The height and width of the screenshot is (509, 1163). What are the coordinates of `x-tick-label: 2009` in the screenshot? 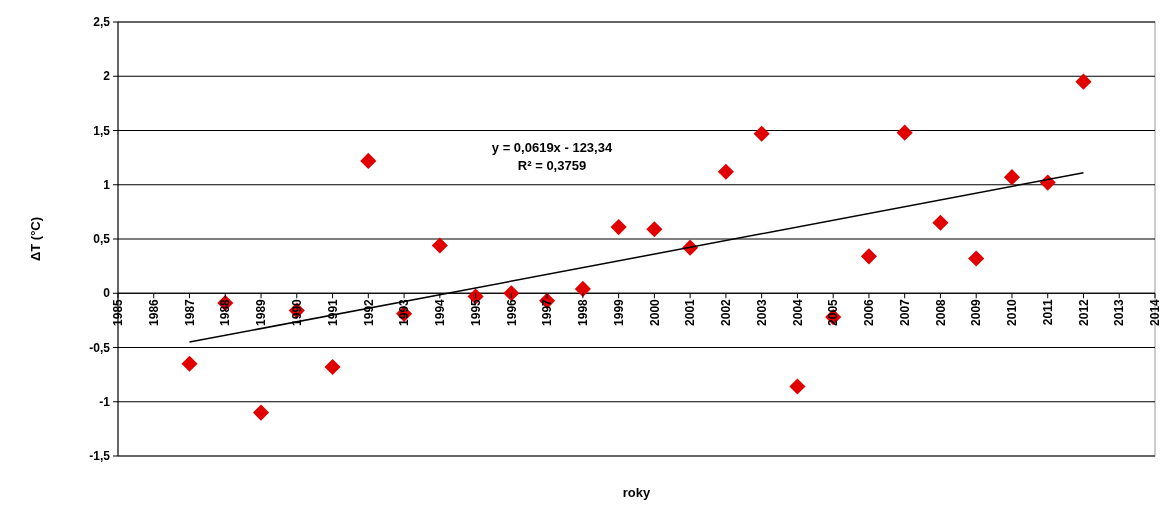 It's located at (976, 312).